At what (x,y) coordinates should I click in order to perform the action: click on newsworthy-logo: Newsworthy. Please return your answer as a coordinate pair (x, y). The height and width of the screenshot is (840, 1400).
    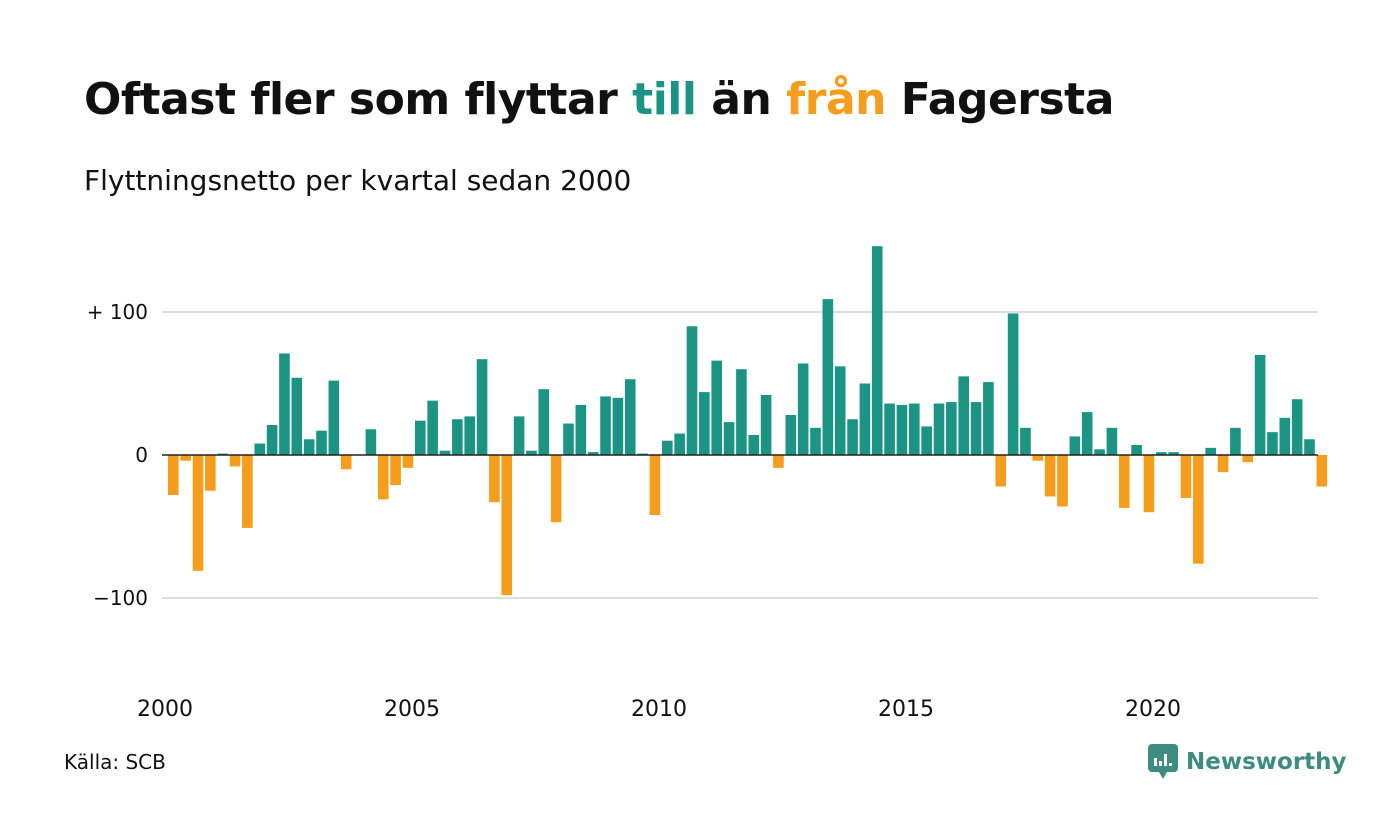
    Looking at the image, I should click on (1247, 762).